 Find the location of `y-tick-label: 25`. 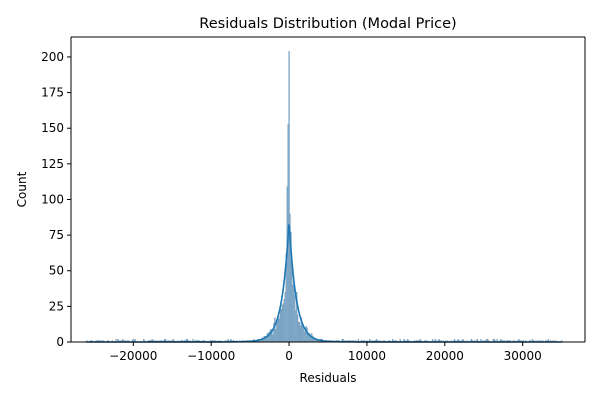

y-tick-label: 25 is located at coordinates (56, 306).